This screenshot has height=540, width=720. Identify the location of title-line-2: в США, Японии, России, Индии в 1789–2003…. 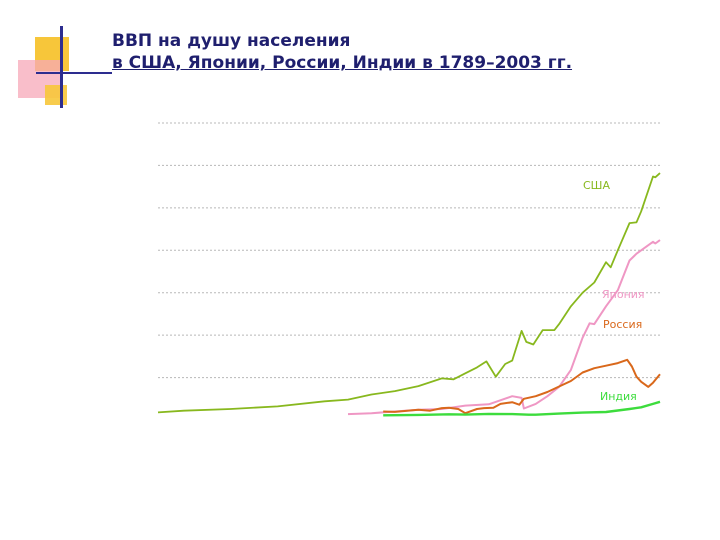
(342, 63).